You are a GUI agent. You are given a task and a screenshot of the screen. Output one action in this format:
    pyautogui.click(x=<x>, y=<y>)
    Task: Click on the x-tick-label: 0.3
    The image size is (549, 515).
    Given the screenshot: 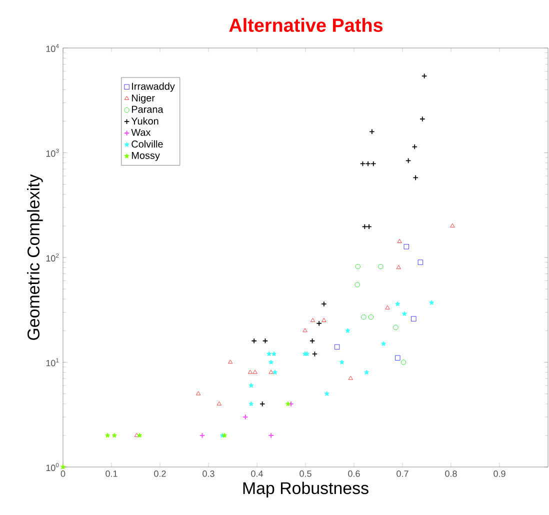 What is the action you would take?
    pyautogui.click(x=208, y=473)
    